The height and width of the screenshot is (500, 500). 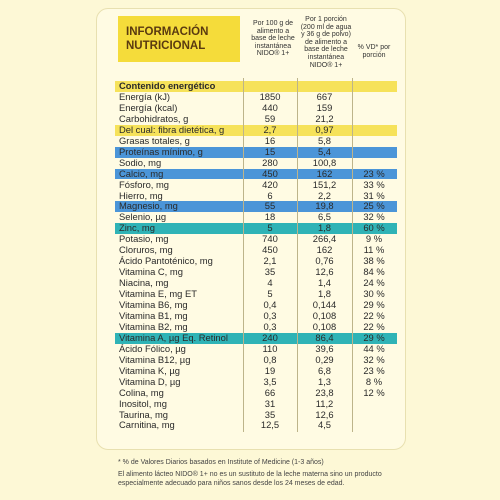 I want to click on table-row: Potasio, mg 740 266,4 9 %, so click(x=256, y=239).